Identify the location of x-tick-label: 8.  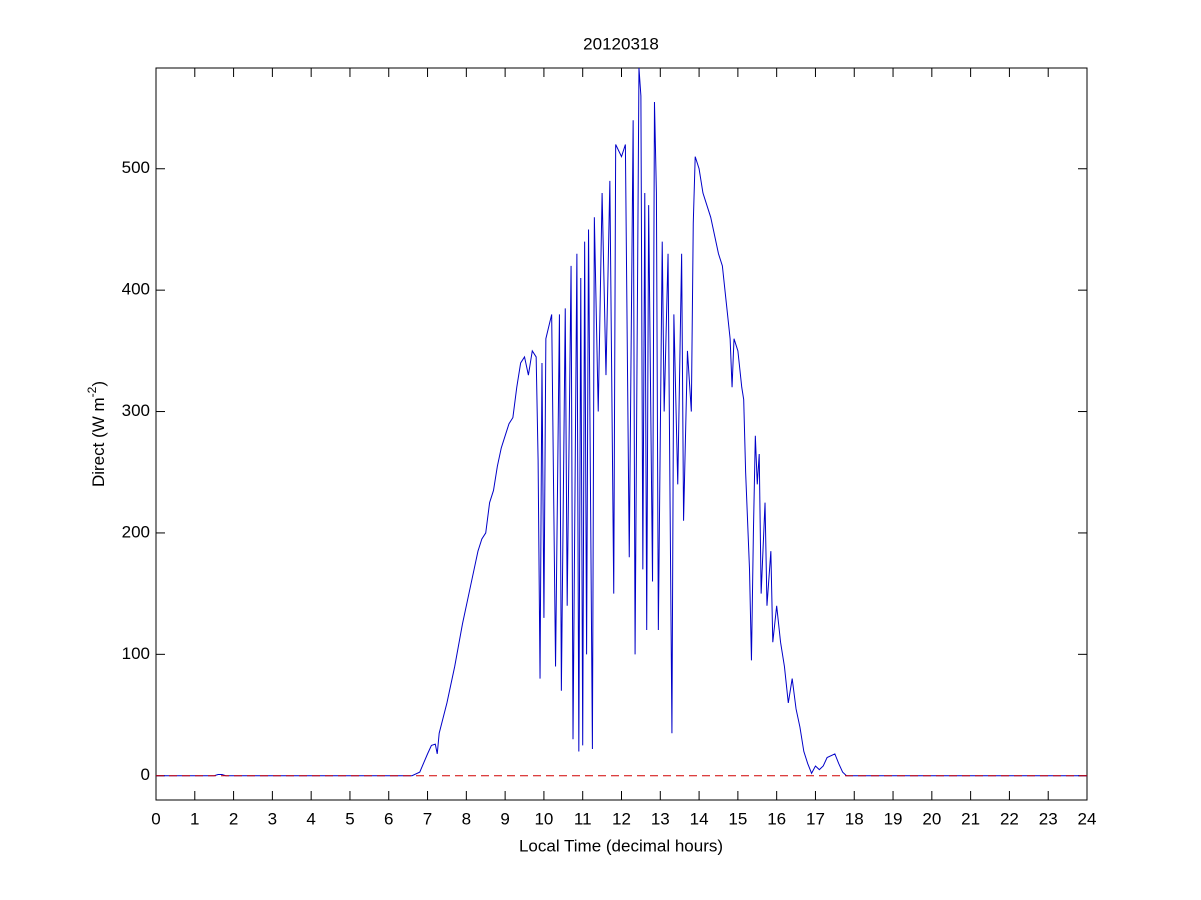
(466, 818).